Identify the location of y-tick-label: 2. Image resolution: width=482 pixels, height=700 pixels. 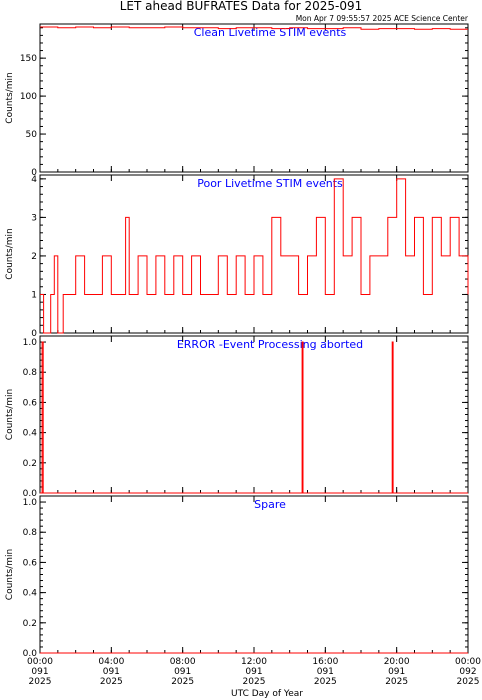
(34, 257).